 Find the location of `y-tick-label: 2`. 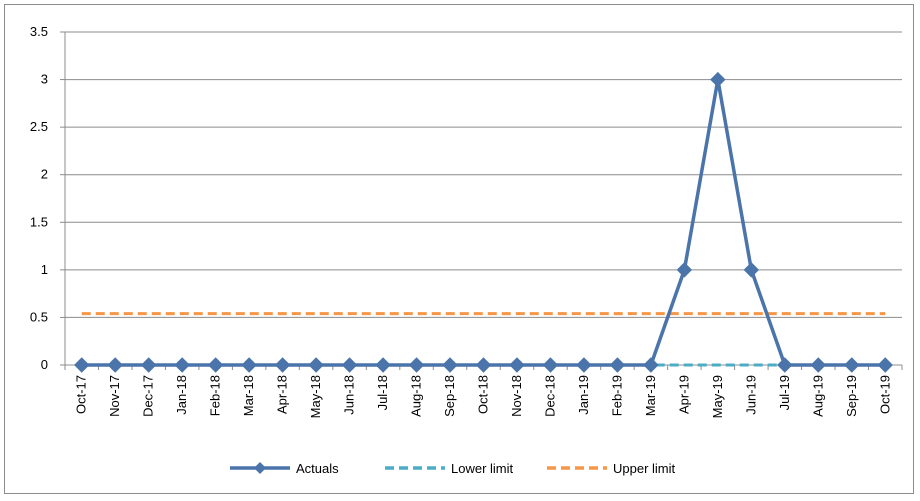

y-tick-label: 2 is located at coordinates (44, 174).